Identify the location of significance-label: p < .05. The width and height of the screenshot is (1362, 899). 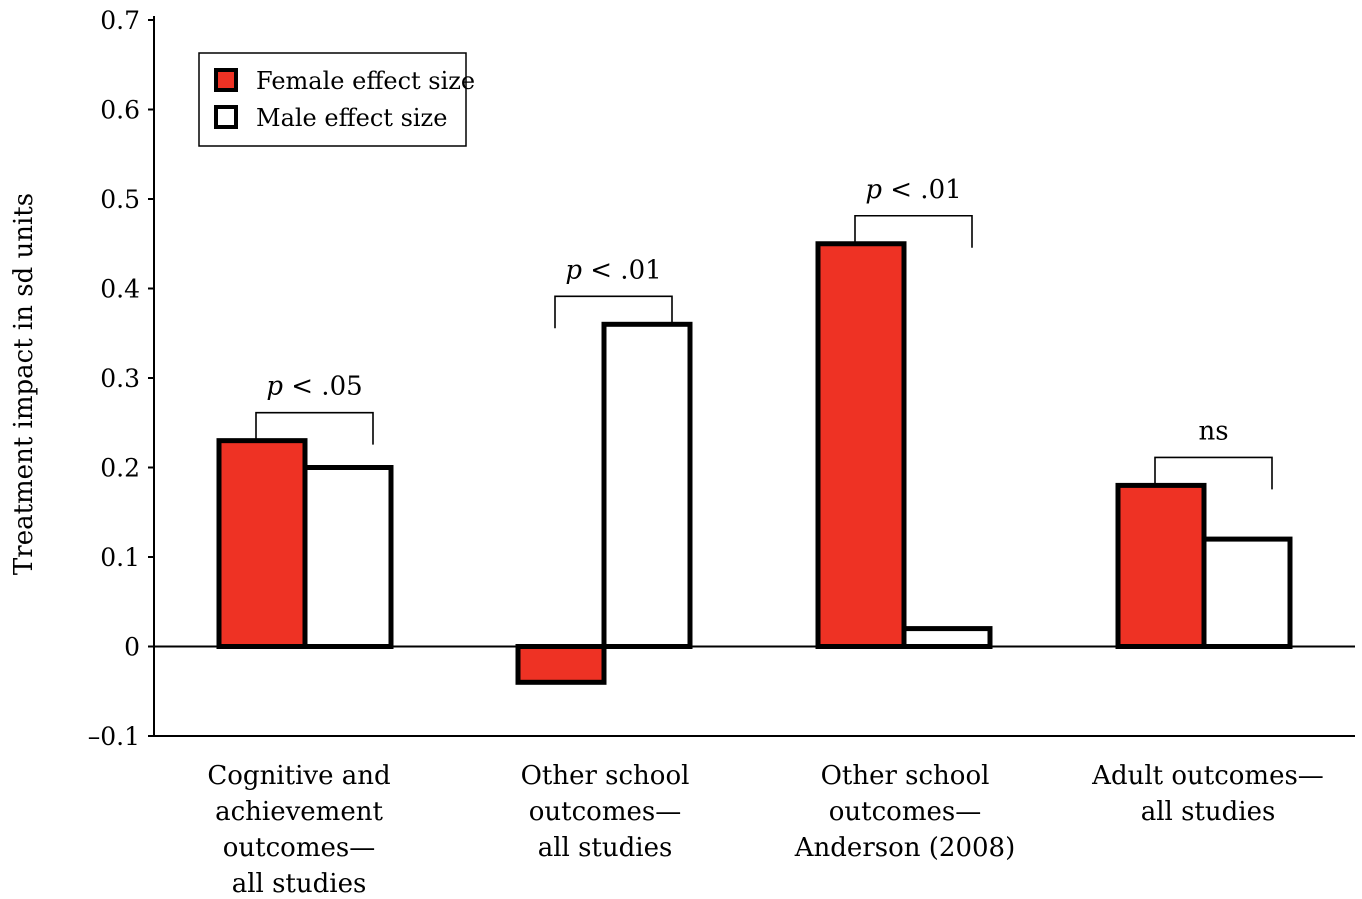
(314, 387).